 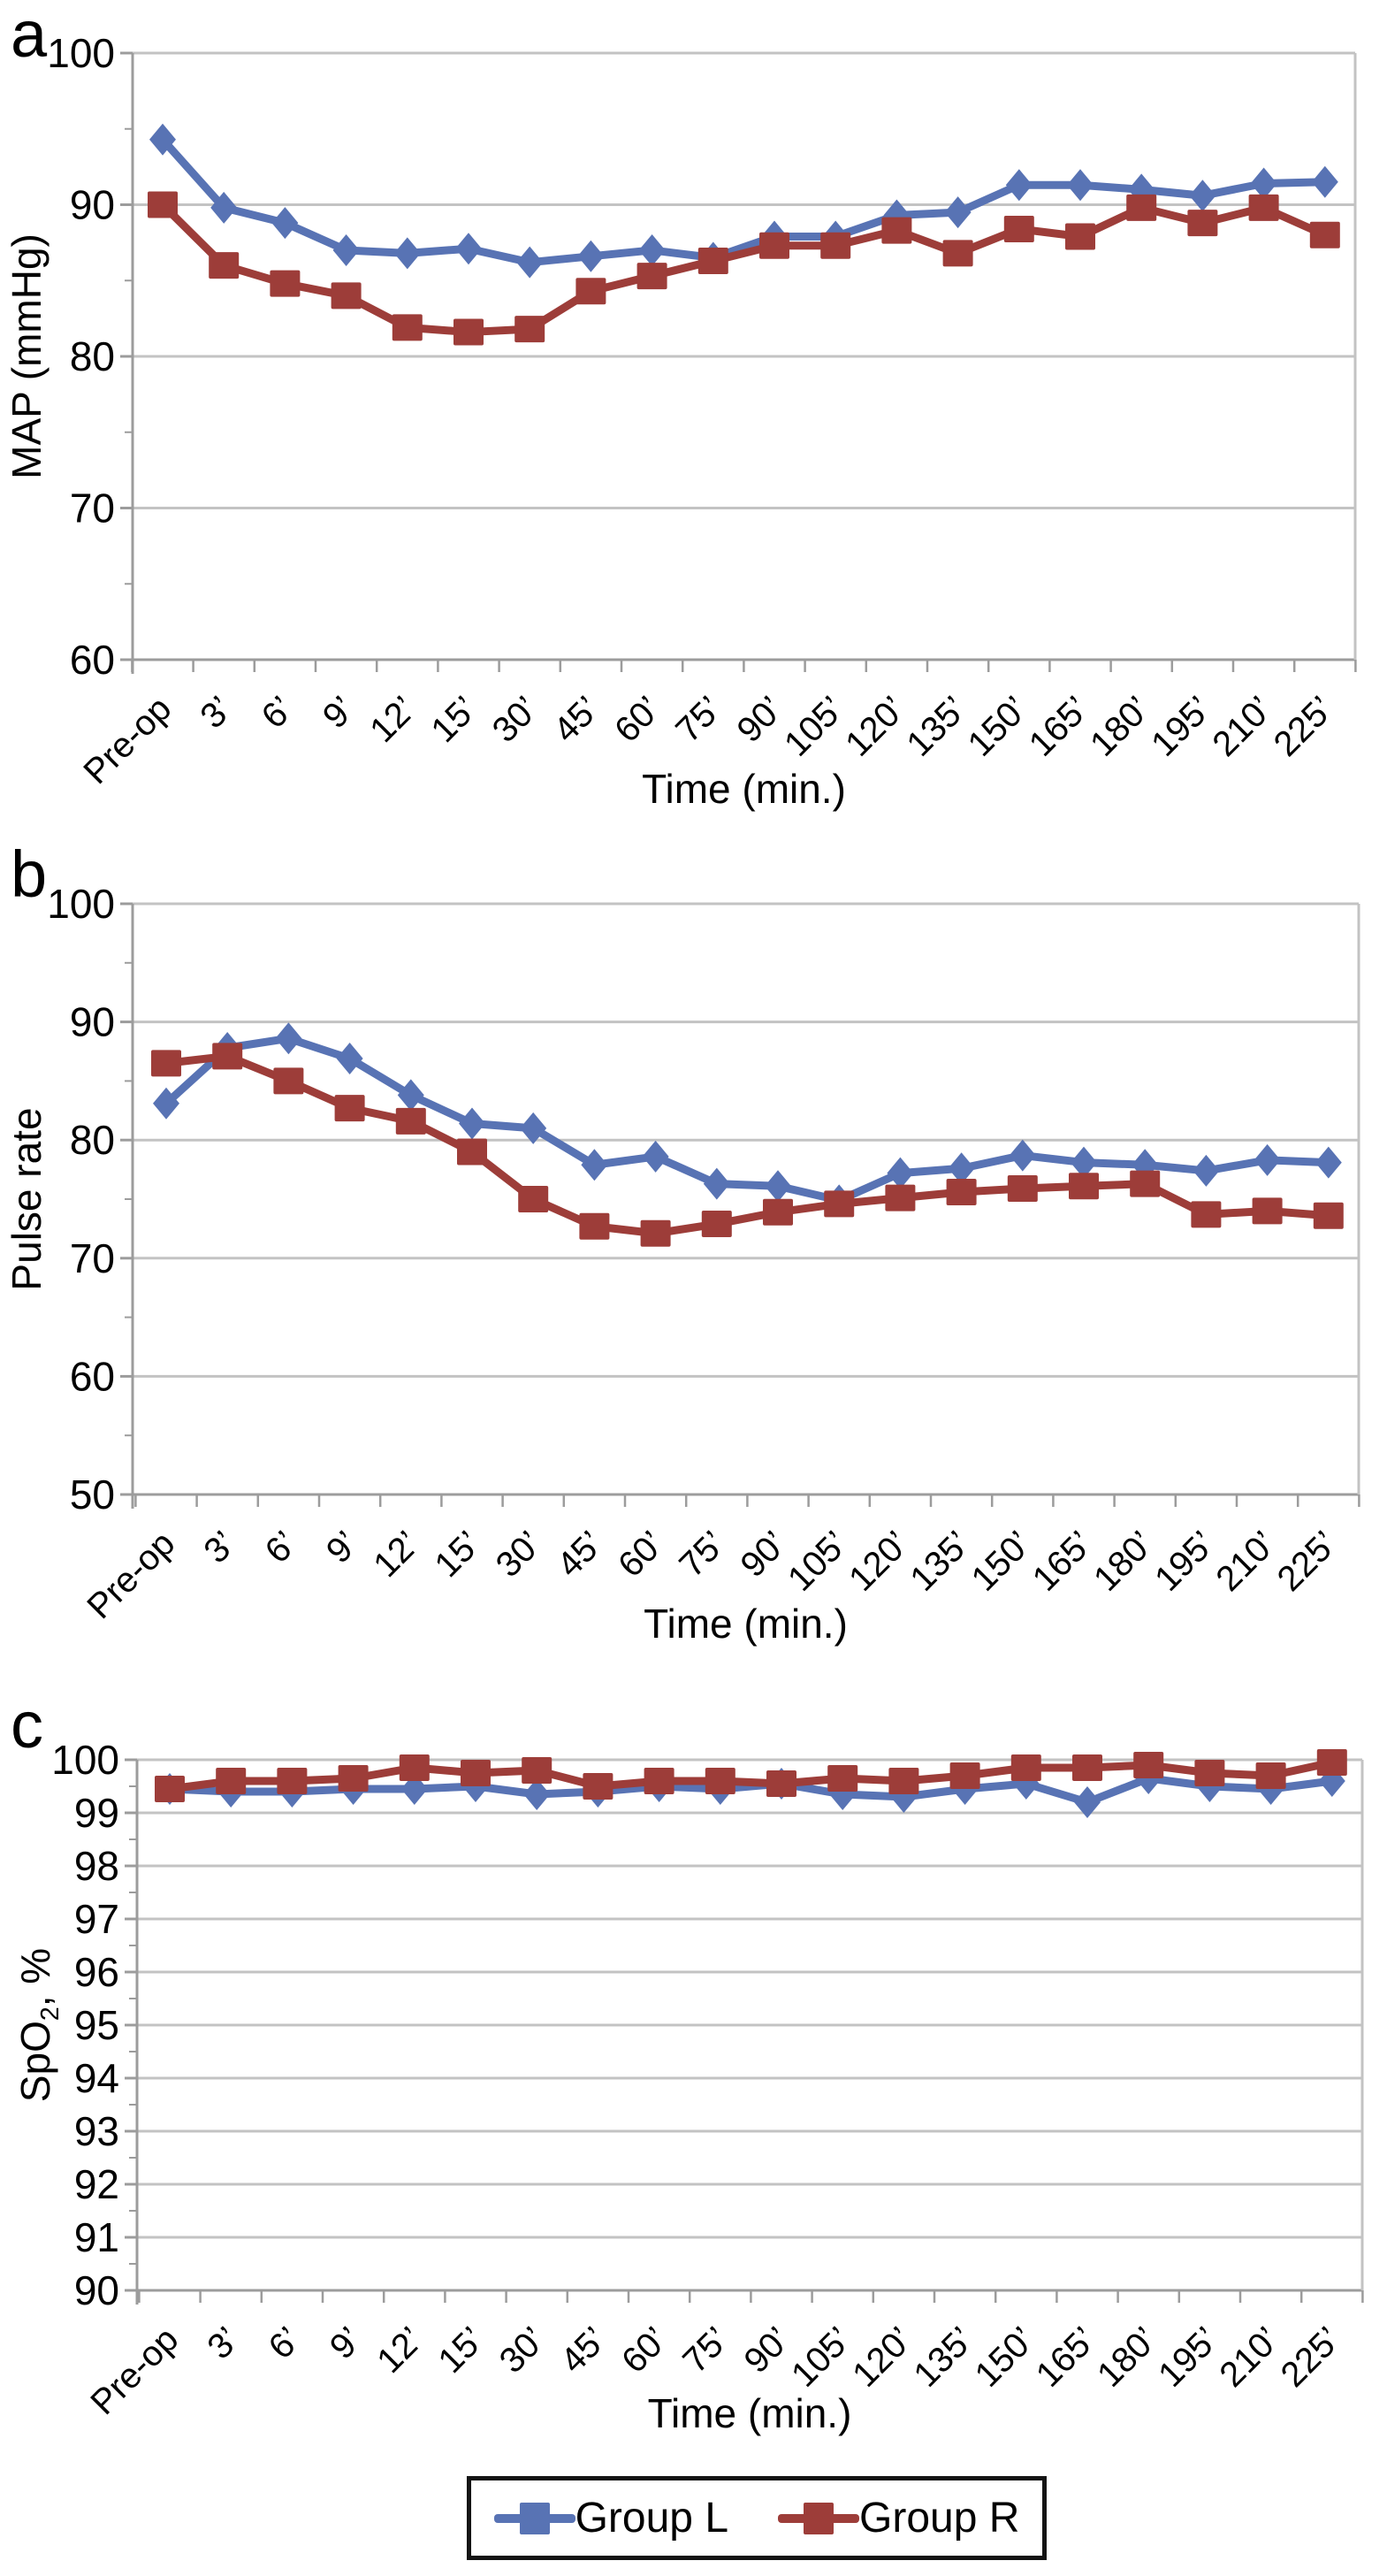 What do you see at coordinates (401, 2350) in the screenshot?
I see `x-tick-label: 12’` at bounding box center [401, 2350].